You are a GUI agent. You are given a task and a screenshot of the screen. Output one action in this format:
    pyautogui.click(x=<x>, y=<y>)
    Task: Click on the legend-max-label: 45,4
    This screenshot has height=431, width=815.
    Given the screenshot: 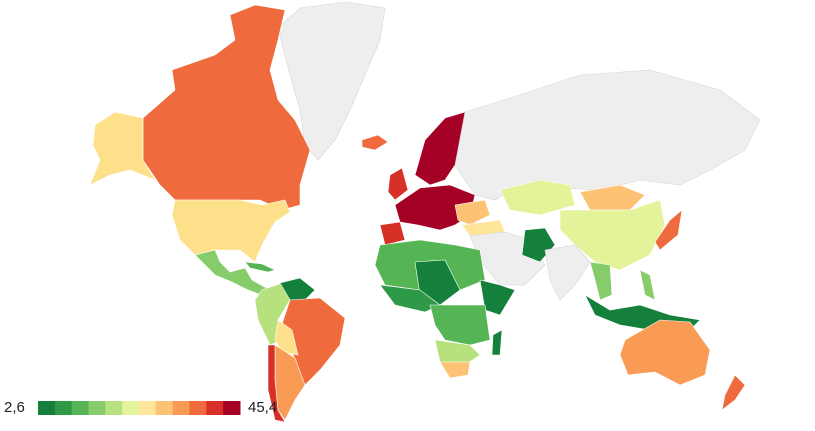 What is the action you would take?
    pyautogui.click(x=262, y=407)
    